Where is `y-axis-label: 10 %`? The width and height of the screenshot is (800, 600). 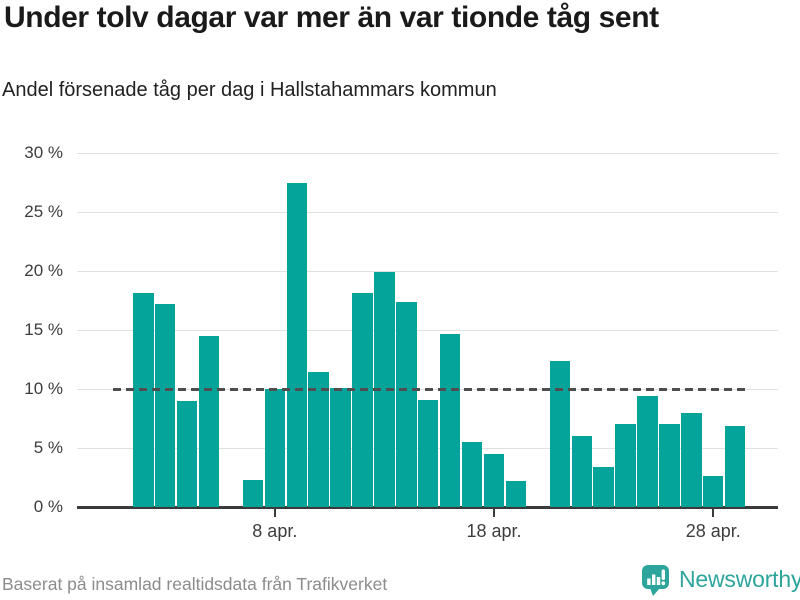 y-axis-label: 10 % is located at coordinates (43, 388).